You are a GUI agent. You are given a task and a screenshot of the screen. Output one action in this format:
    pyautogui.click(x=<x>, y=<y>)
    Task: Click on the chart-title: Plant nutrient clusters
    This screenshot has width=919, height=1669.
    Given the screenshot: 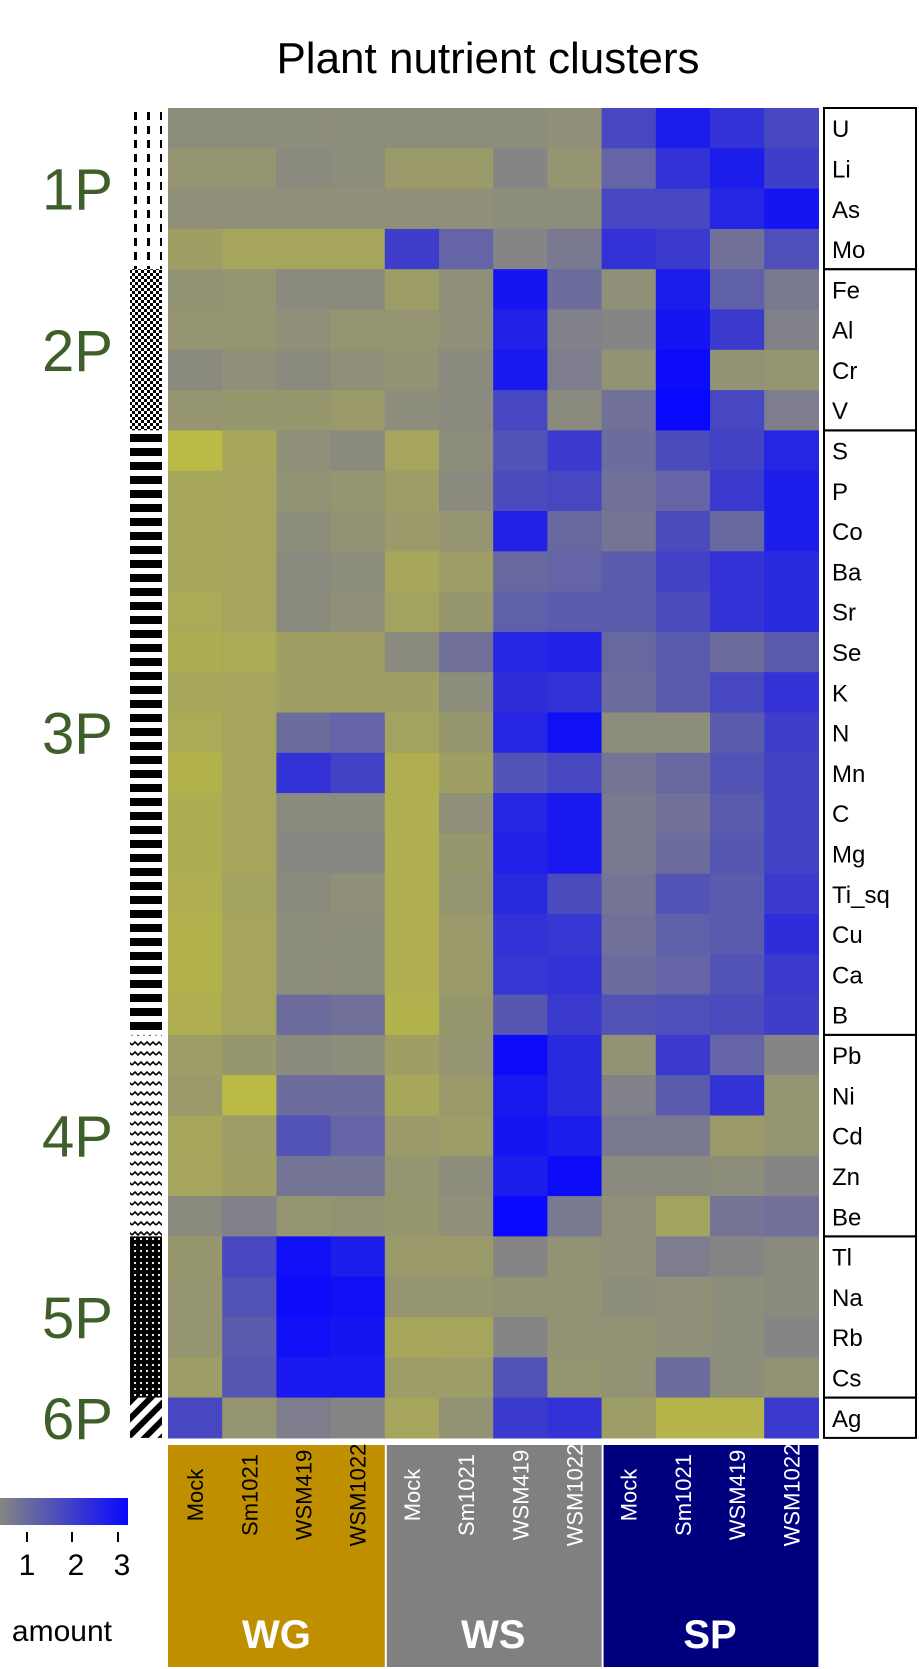 What is the action you would take?
    pyautogui.click(x=487, y=58)
    